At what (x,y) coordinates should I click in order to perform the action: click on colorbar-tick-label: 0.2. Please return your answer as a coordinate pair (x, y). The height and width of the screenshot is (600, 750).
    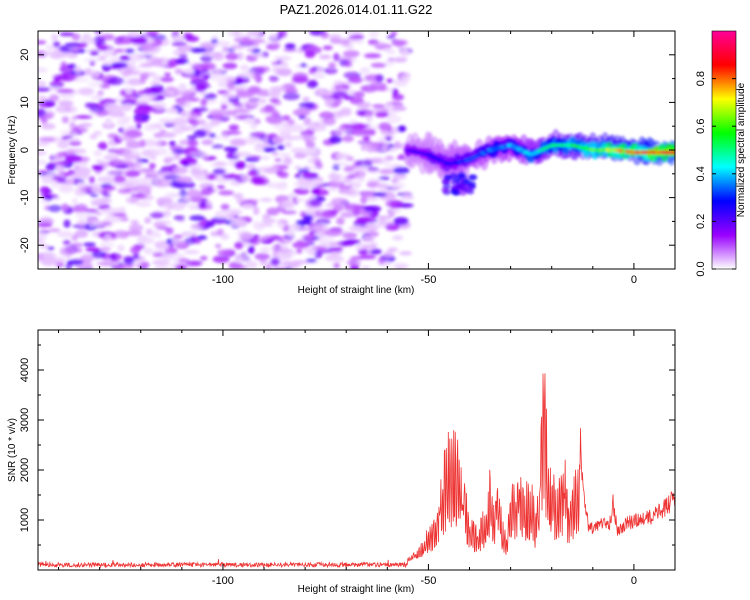
    Looking at the image, I should click on (701, 221).